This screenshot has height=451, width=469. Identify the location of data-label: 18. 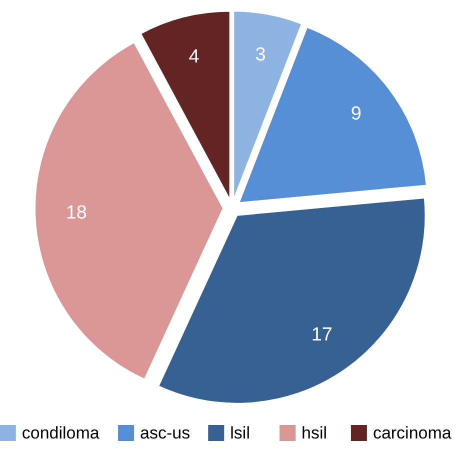
(77, 213).